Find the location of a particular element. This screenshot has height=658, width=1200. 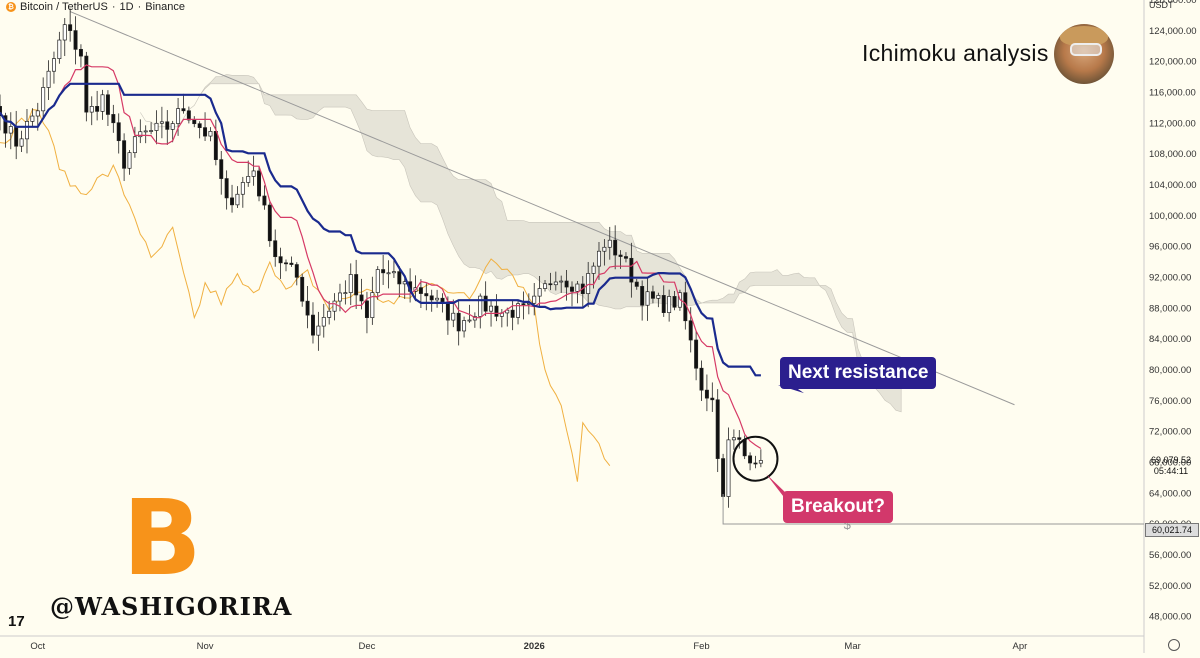

author-avatar is located at coordinates (1084, 54).